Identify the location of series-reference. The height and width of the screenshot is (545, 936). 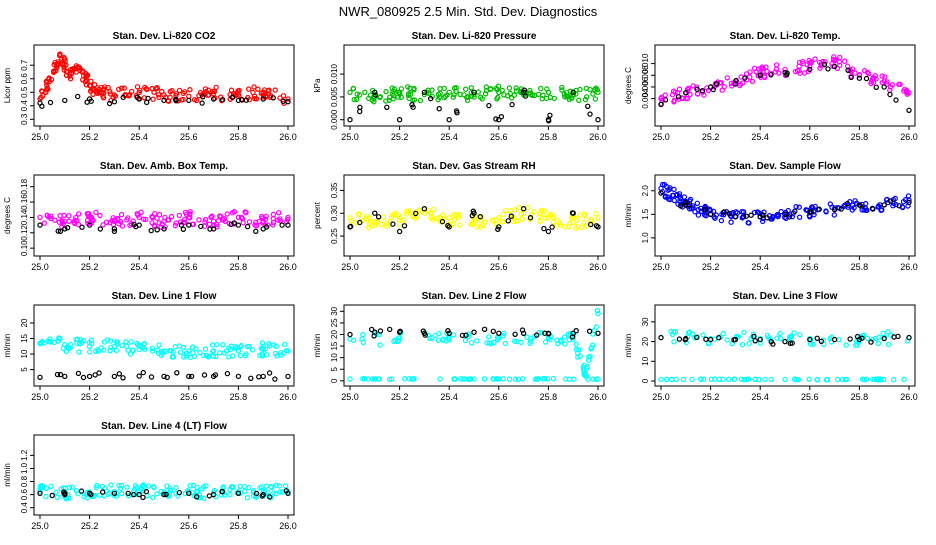
(164, 227).